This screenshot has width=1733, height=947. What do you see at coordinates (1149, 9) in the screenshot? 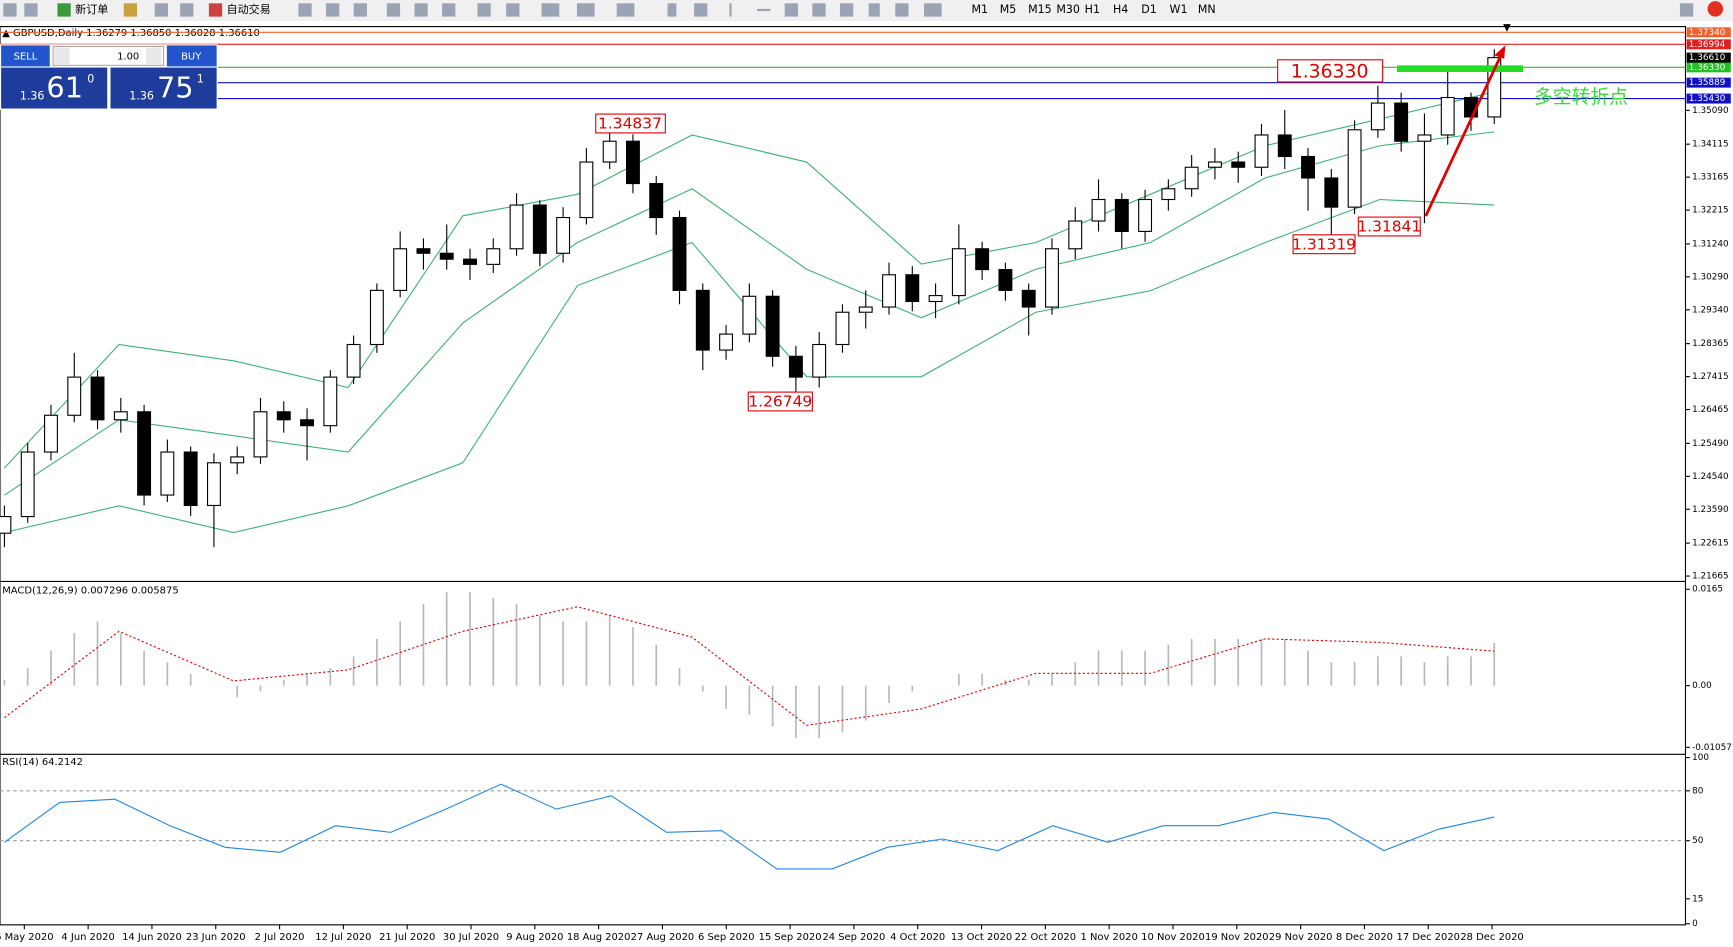
I see `timeframe: D1` at bounding box center [1149, 9].